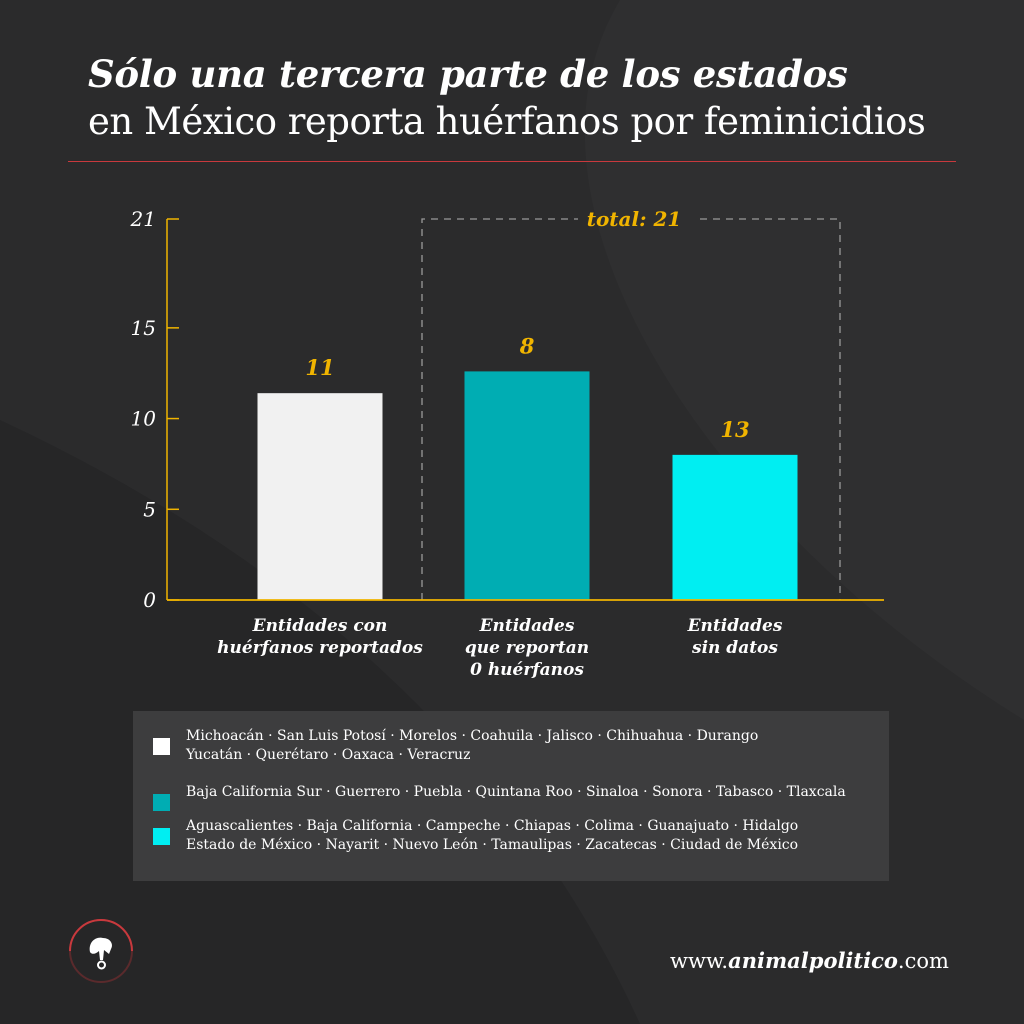  I want to click on website-link: www.animalpolitico.com, so click(809, 960).